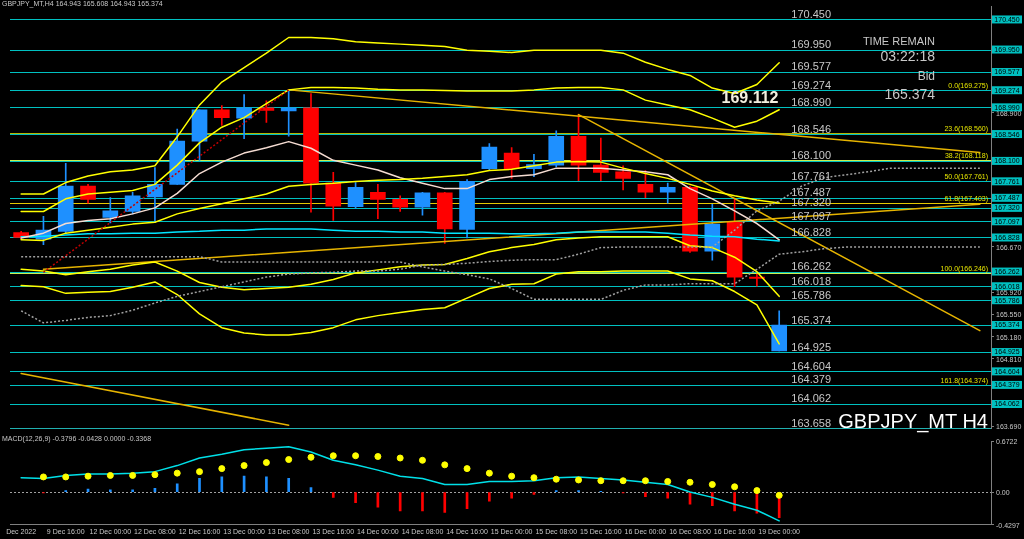 The width and height of the screenshot is (1024, 539). What do you see at coordinates (811, 192) in the screenshot?
I see `ref-line-label: 167.487` at bounding box center [811, 192].